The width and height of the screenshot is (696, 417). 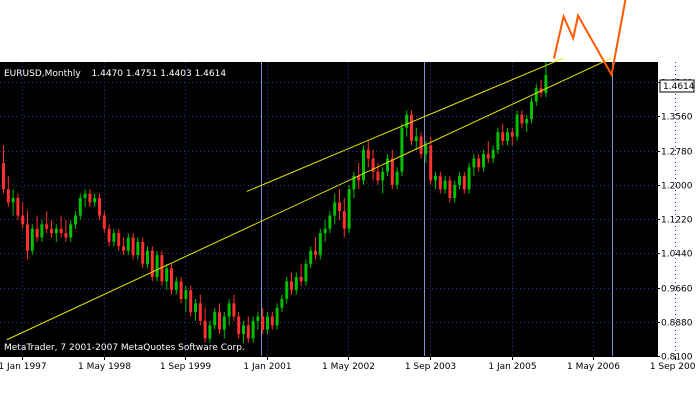 What do you see at coordinates (679, 87) in the screenshot?
I see `current-price-label: 1.4614` at bounding box center [679, 87].